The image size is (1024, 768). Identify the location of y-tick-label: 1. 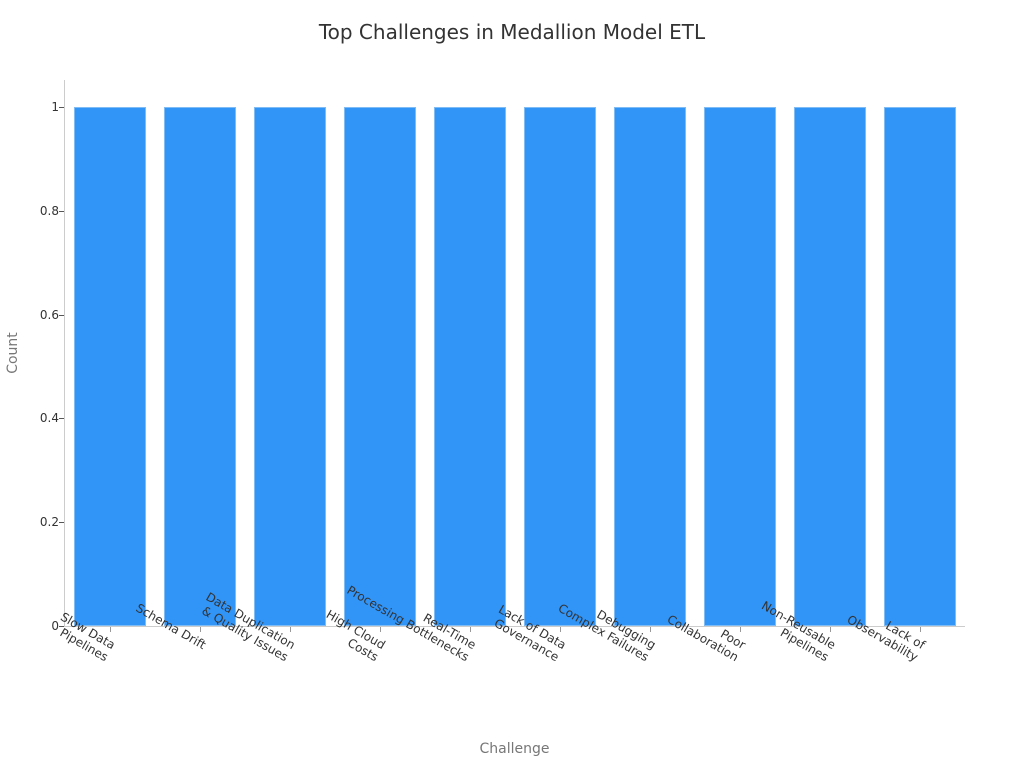
(55, 107).